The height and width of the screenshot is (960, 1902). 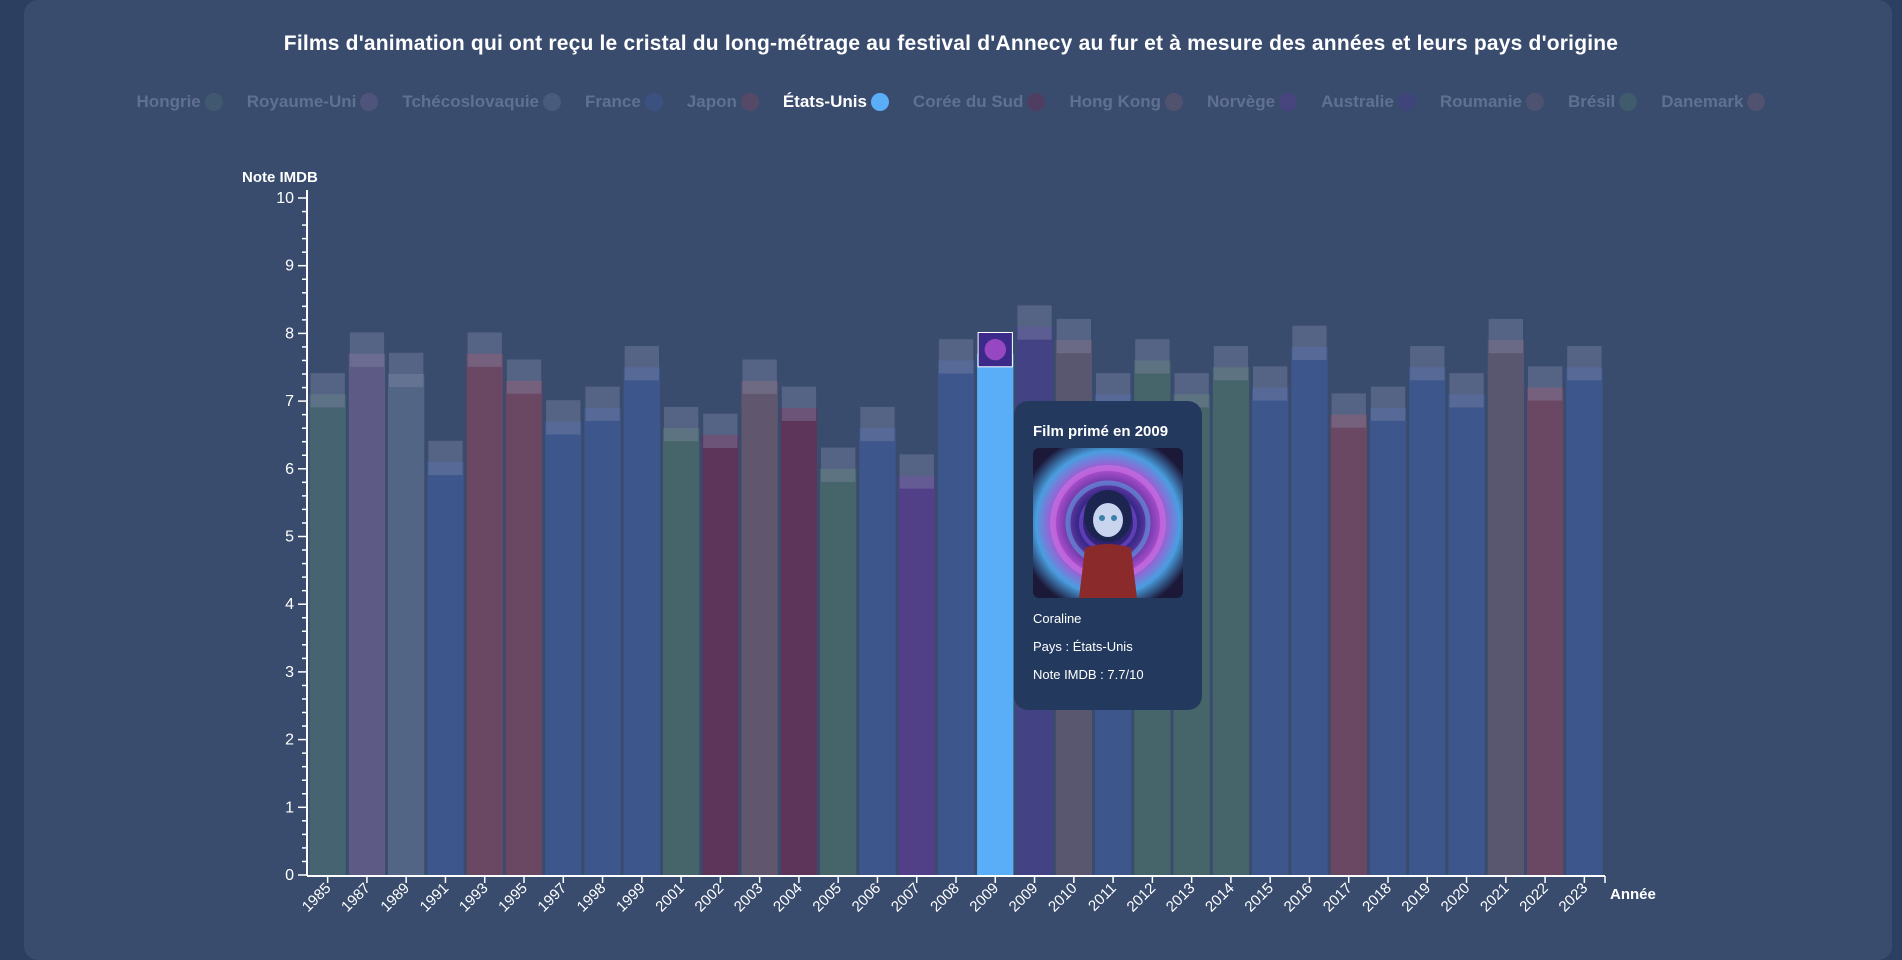 I want to click on y-tick-label: 0, so click(x=289, y=875).